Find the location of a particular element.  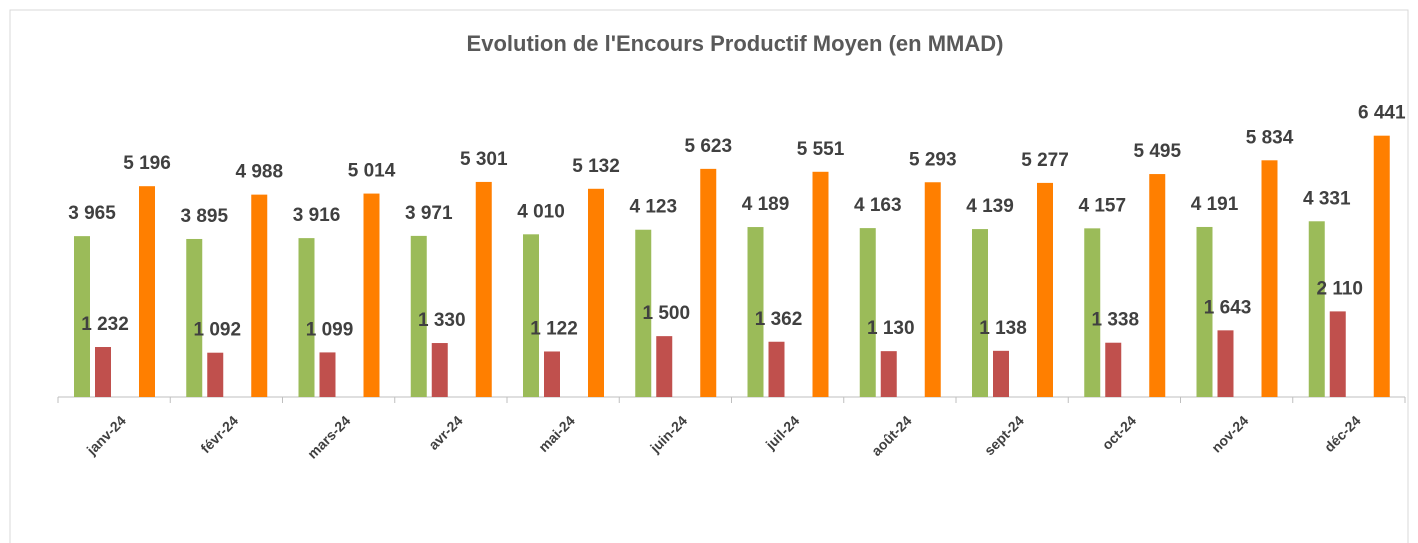

value-label: 4 988 is located at coordinates (259, 172).